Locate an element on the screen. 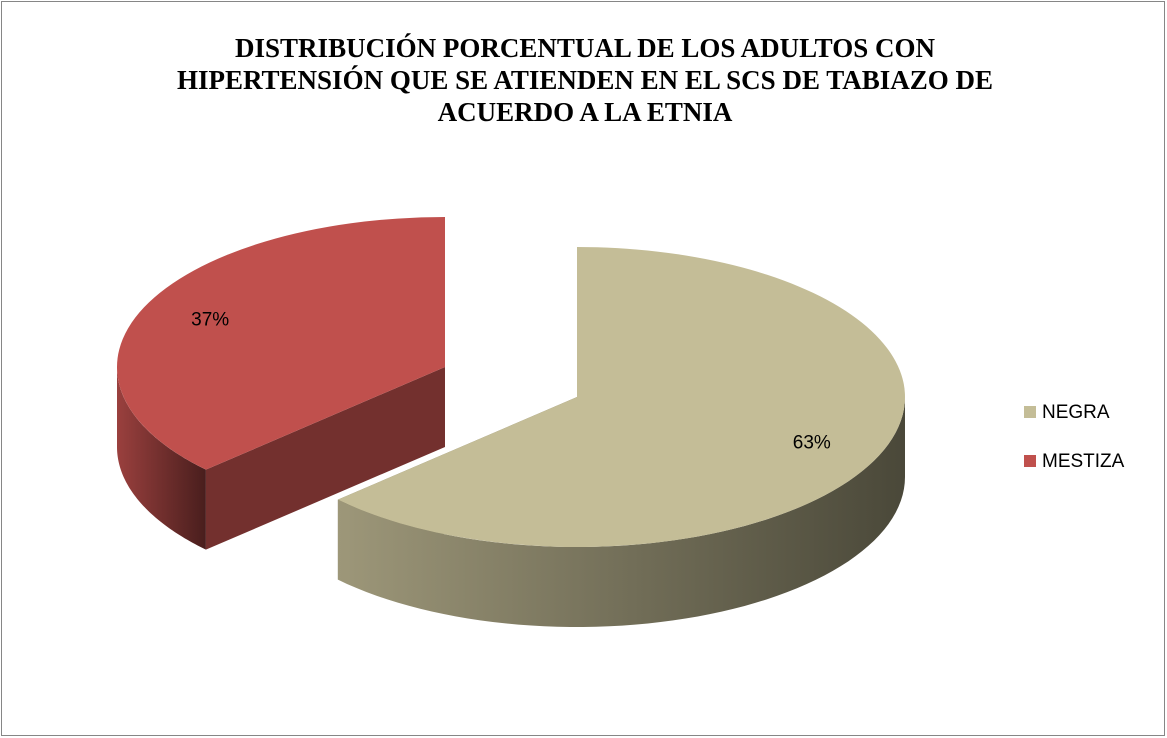 The width and height of the screenshot is (1167, 738). legend-label: MESTIZA is located at coordinates (1083, 461).